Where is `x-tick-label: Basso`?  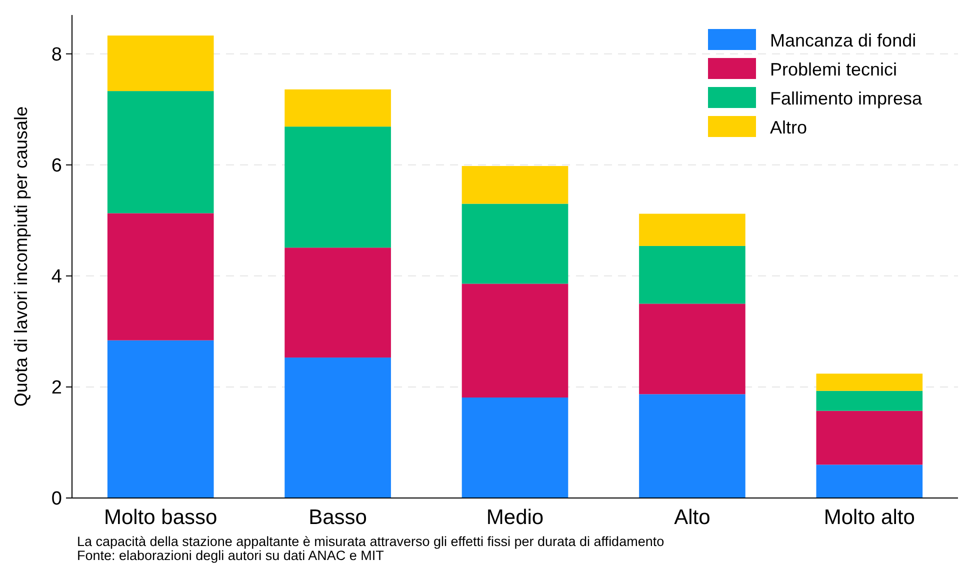 x-tick-label: Basso is located at coordinates (337, 517).